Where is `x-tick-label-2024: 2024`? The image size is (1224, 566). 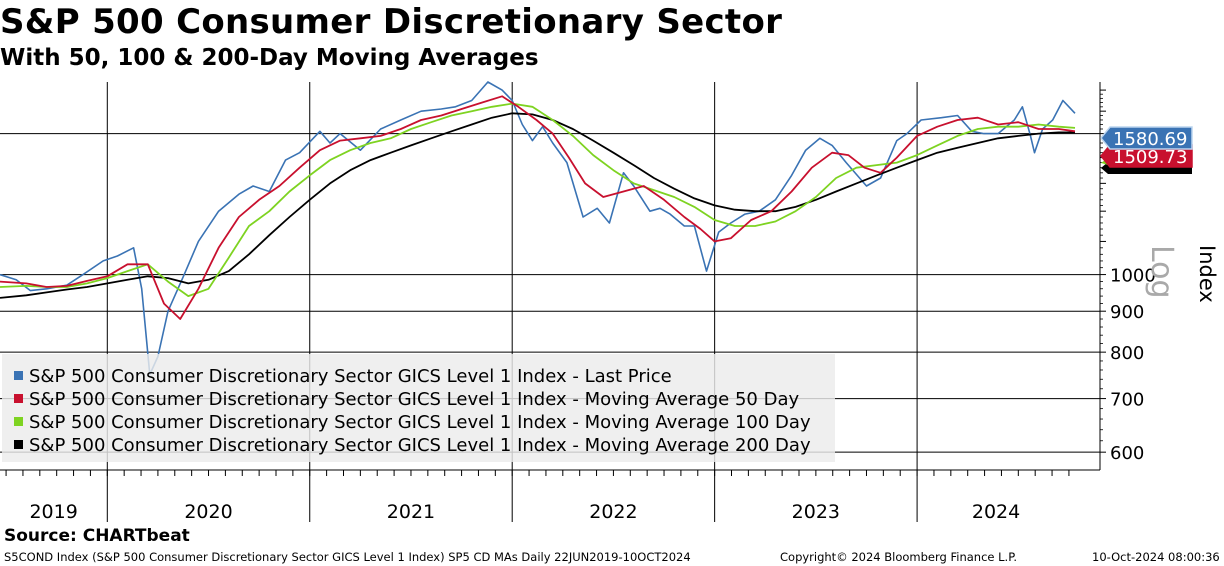
x-tick-label-2024: 2024 is located at coordinates (996, 512).